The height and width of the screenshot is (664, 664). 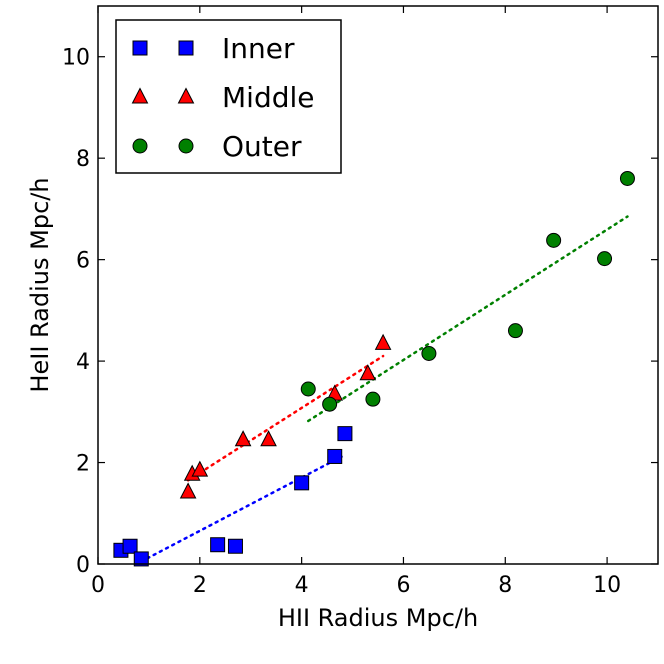 What do you see at coordinates (98, 585) in the screenshot?
I see `x-tick-label: 0` at bounding box center [98, 585].